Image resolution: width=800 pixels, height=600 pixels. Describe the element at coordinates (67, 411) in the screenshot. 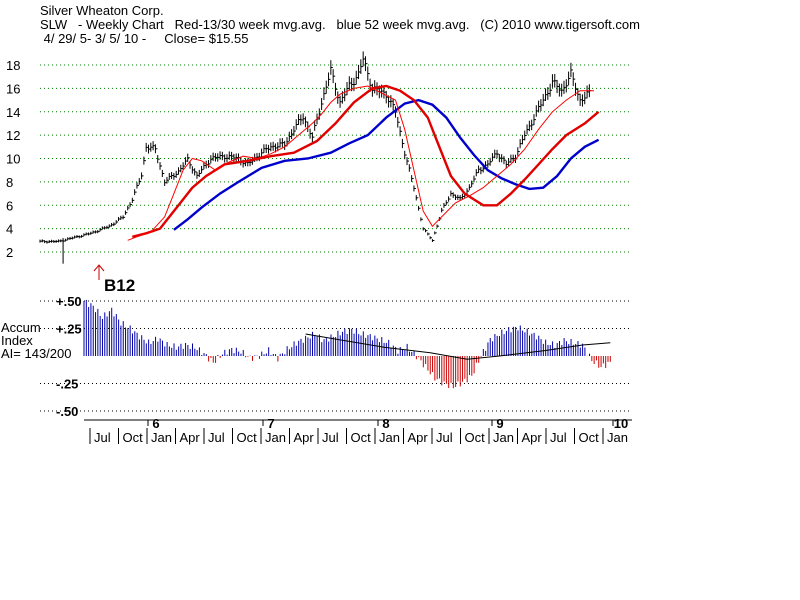

I see `accum-y-tick: -.50` at that location.